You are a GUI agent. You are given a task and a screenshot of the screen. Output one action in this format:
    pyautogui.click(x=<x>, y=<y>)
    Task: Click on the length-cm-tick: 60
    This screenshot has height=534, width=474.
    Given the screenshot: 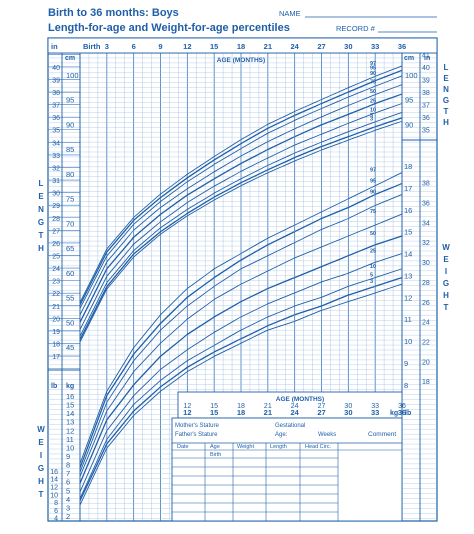 What is the action you would take?
    pyautogui.click(x=70, y=273)
    